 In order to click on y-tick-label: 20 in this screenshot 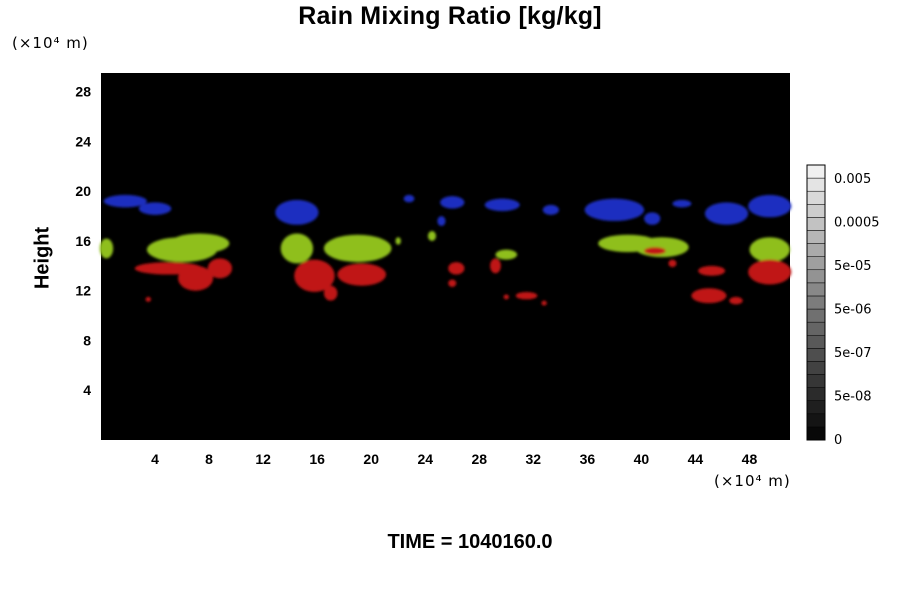, I will do `click(83, 191)`.